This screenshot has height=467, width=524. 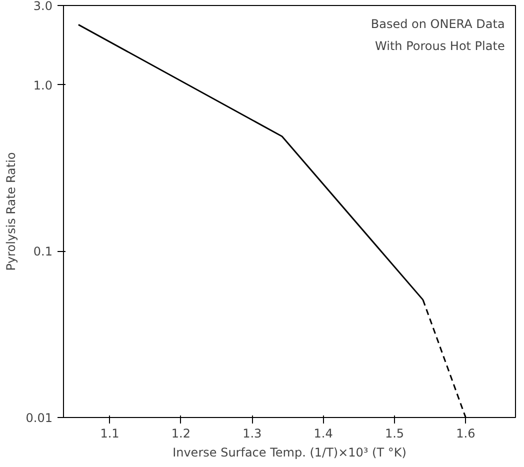 What do you see at coordinates (466, 433) in the screenshot?
I see `x-tick-label: 1.6` at bounding box center [466, 433].